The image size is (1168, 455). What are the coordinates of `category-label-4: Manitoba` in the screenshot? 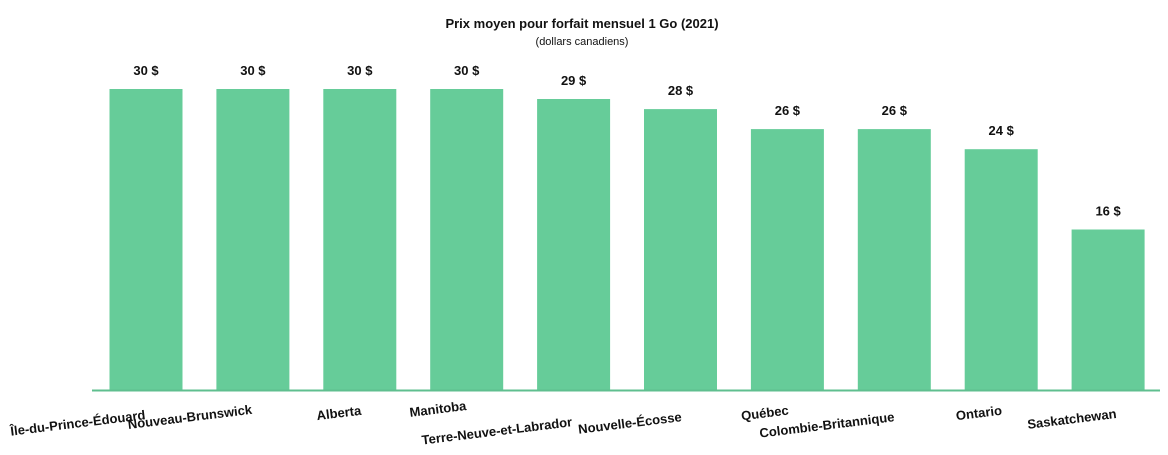 It's located at (438, 409).